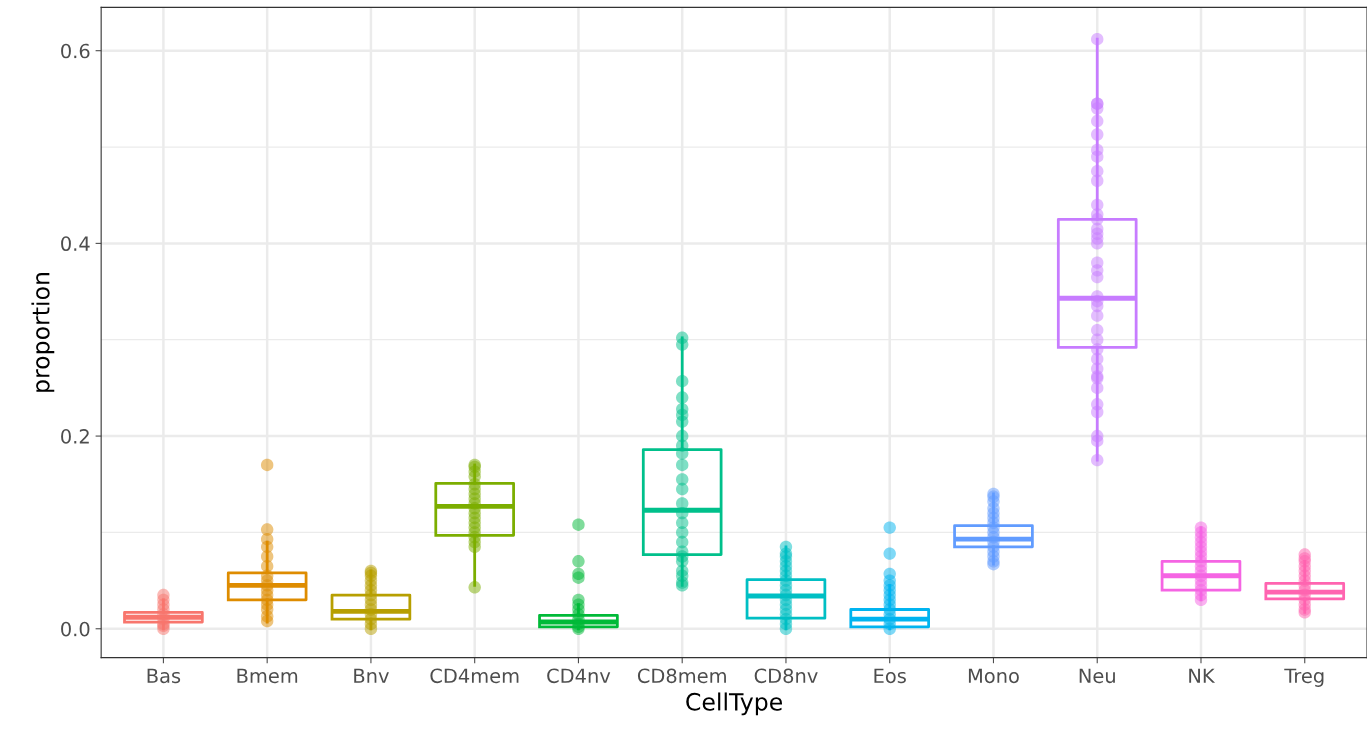 The image size is (1367, 734). Describe the element at coordinates (734, 704) in the screenshot. I see `x-axis-title: CellType` at that location.